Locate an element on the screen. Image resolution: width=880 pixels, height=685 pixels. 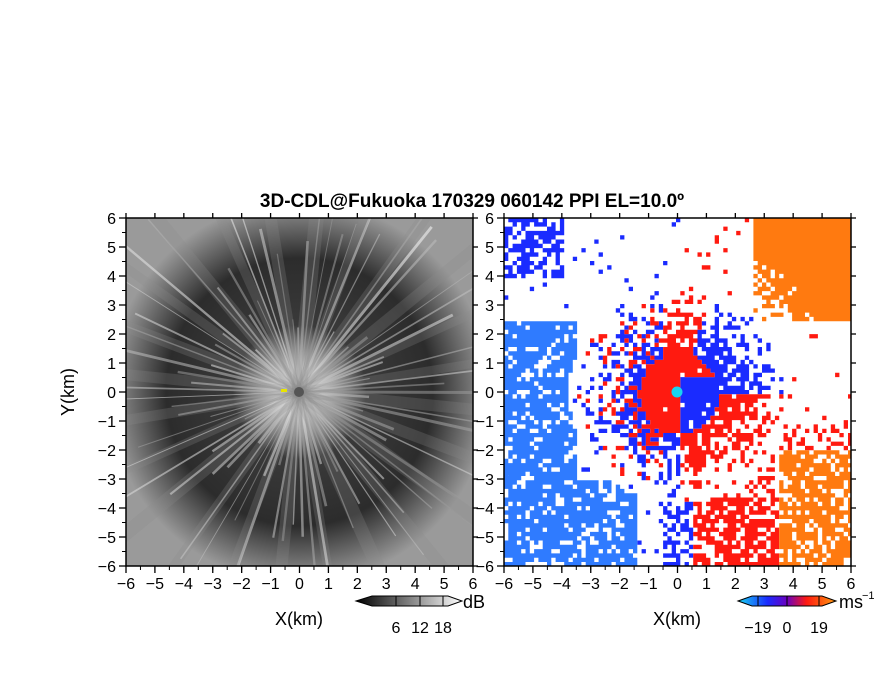
radar-center-dot is located at coordinates (299, 392).